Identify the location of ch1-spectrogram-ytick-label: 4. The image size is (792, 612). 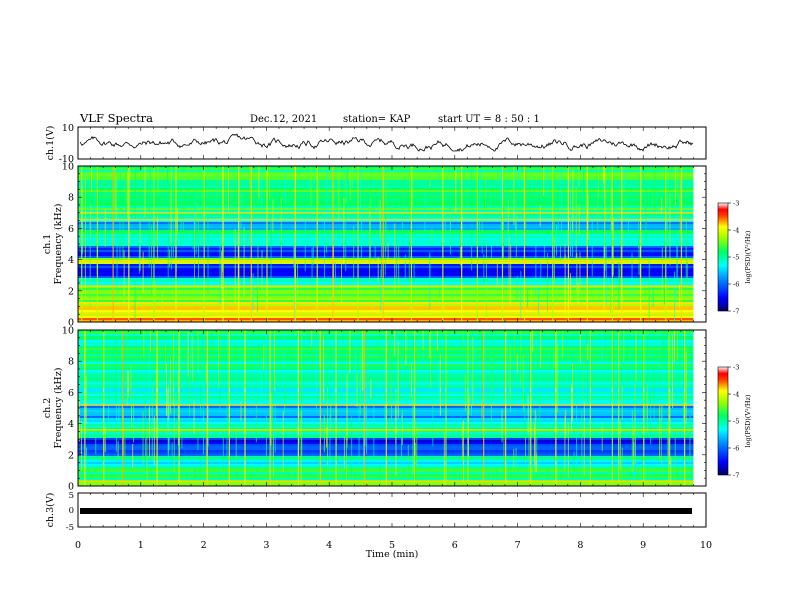
(71, 260).